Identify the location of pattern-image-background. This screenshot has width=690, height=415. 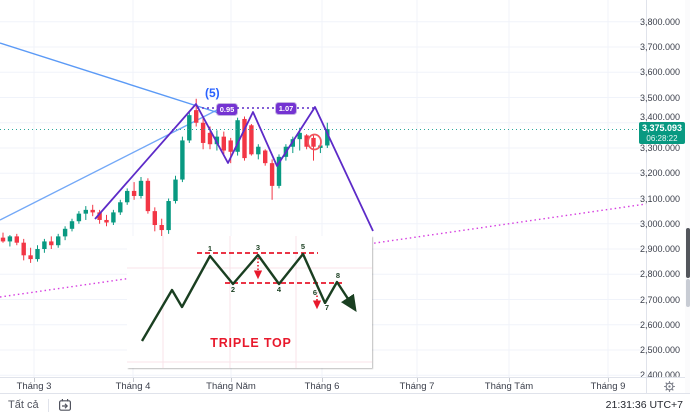
(249, 302).